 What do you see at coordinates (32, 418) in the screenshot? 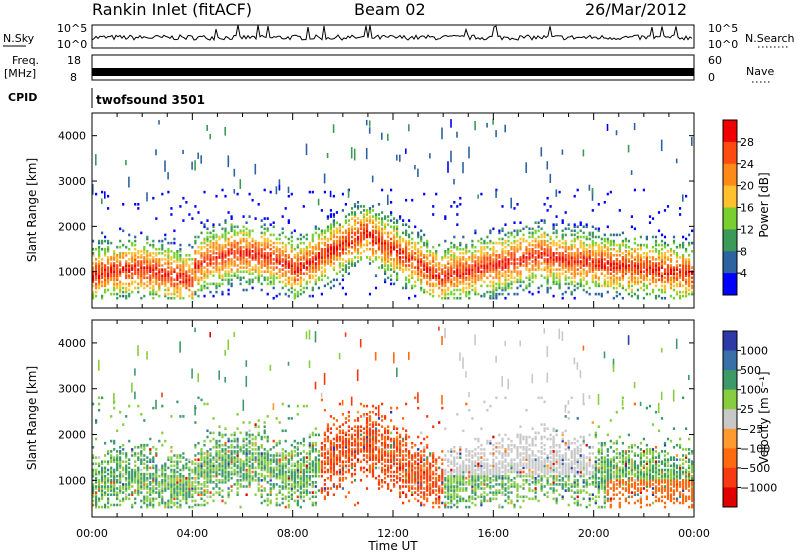
I see `velocity-y-label: Slant Range [km]` at bounding box center [32, 418].